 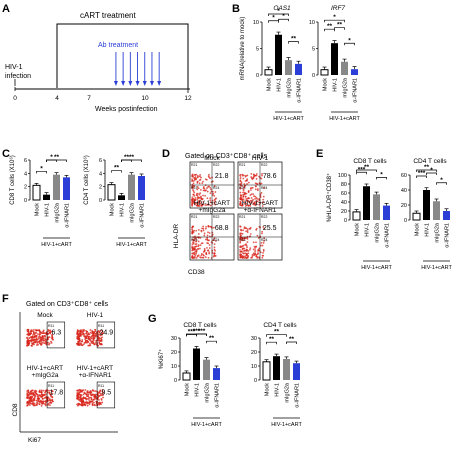 What do you see at coordinates (6, 9) in the screenshot?
I see `panel-a-letter: A` at bounding box center [6, 9].